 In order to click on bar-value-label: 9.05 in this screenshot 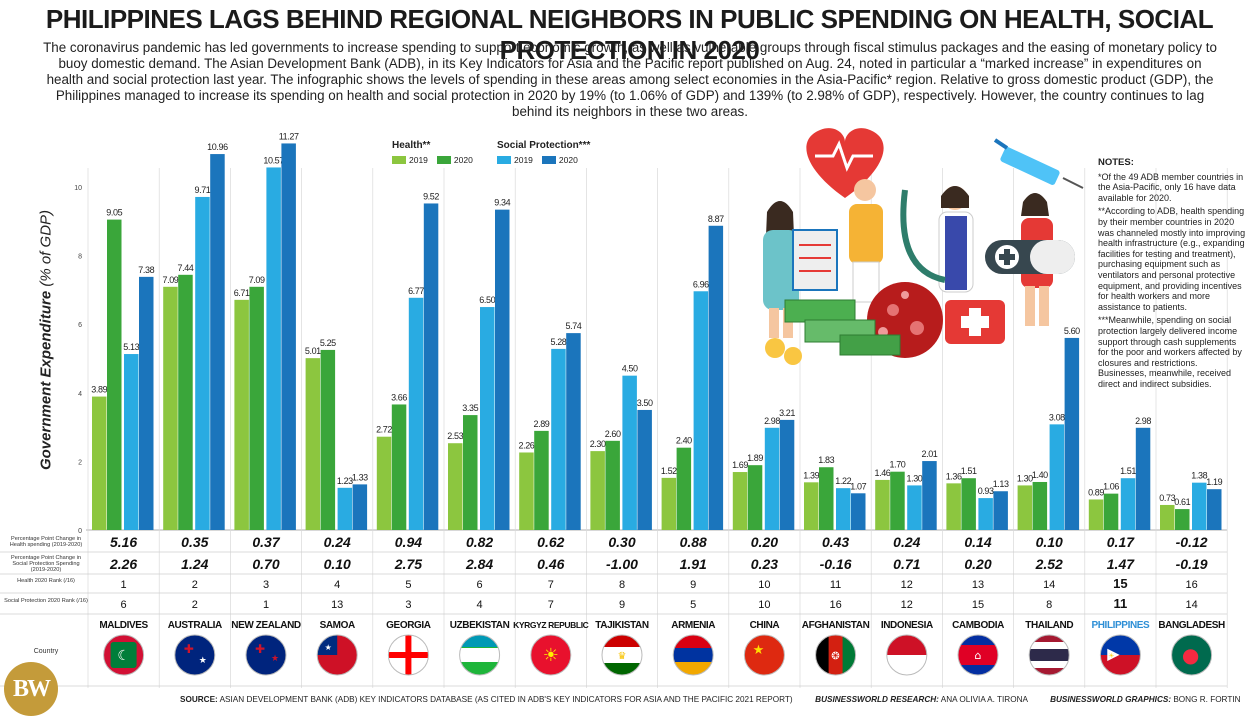, I will do `click(114, 213)`.